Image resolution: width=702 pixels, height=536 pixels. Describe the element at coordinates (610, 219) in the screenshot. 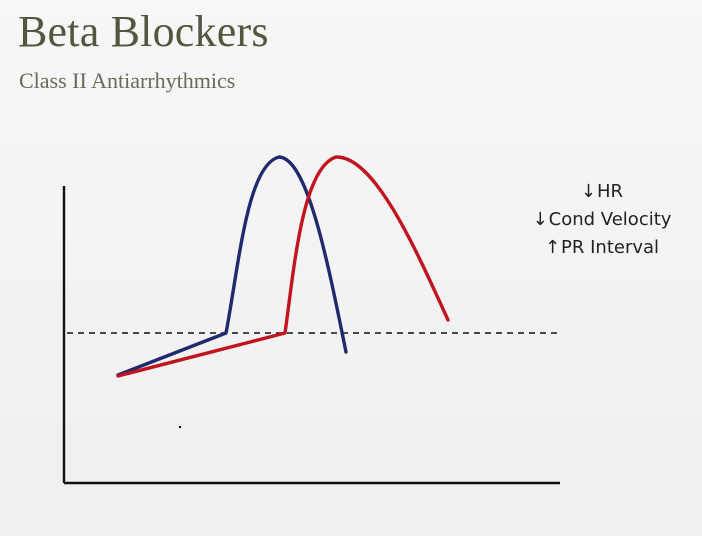

I see `effect-cond-velocity-label: Cond Velocity` at that location.